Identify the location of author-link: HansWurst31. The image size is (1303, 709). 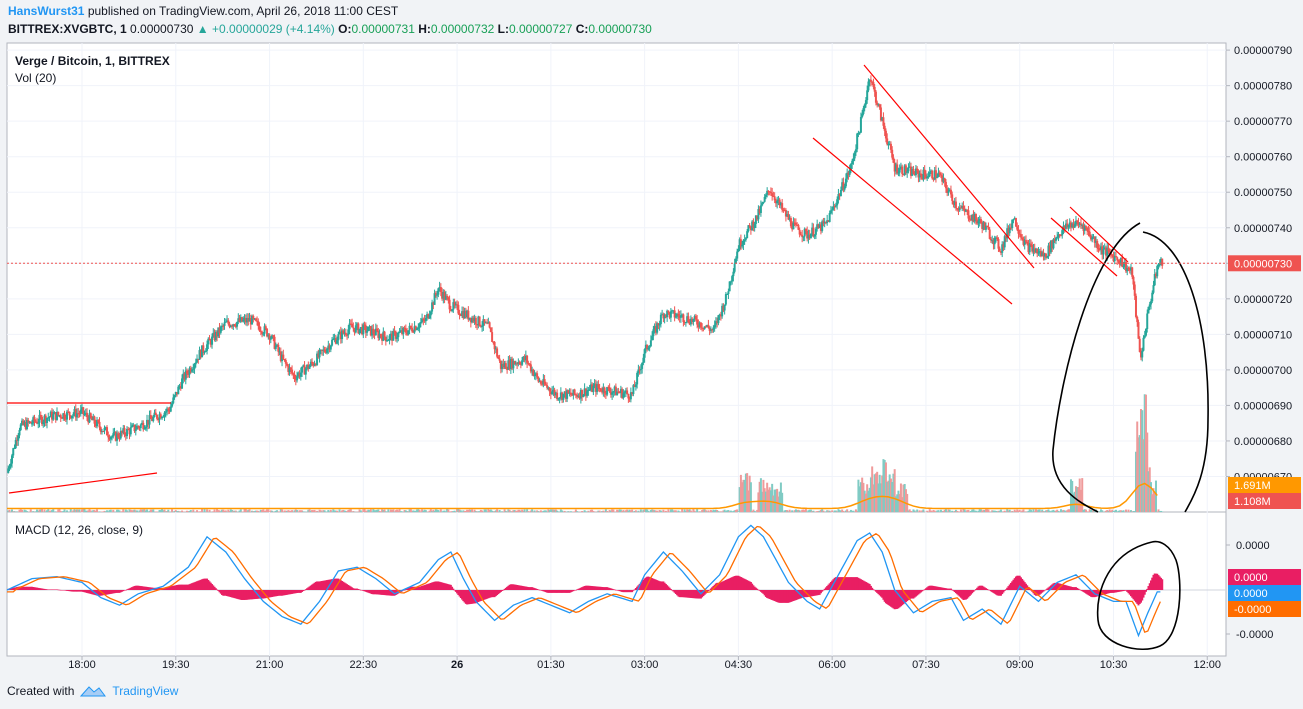
(46, 11).